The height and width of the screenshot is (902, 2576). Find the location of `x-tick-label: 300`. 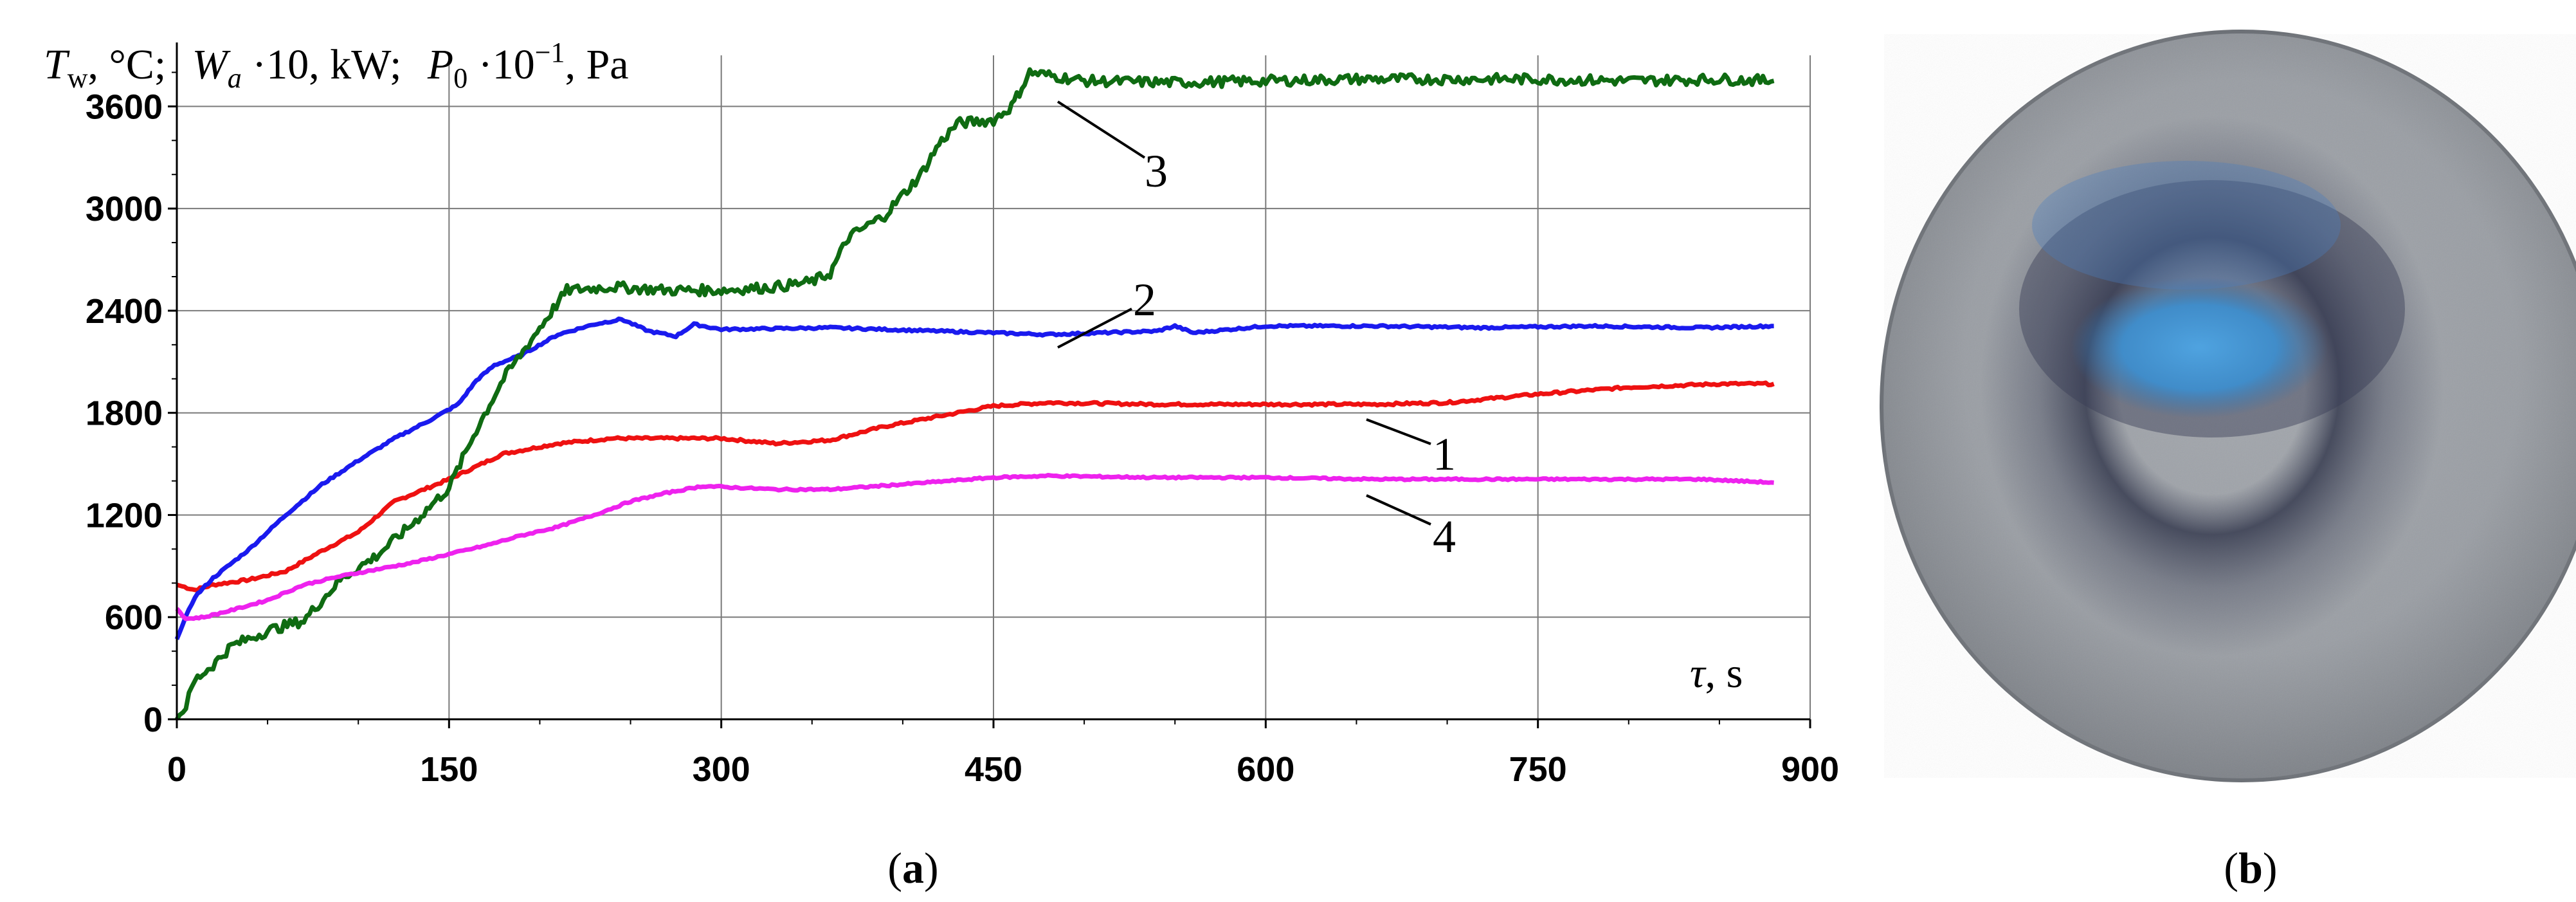

x-tick-label: 300 is located at coordinates (721, 770).